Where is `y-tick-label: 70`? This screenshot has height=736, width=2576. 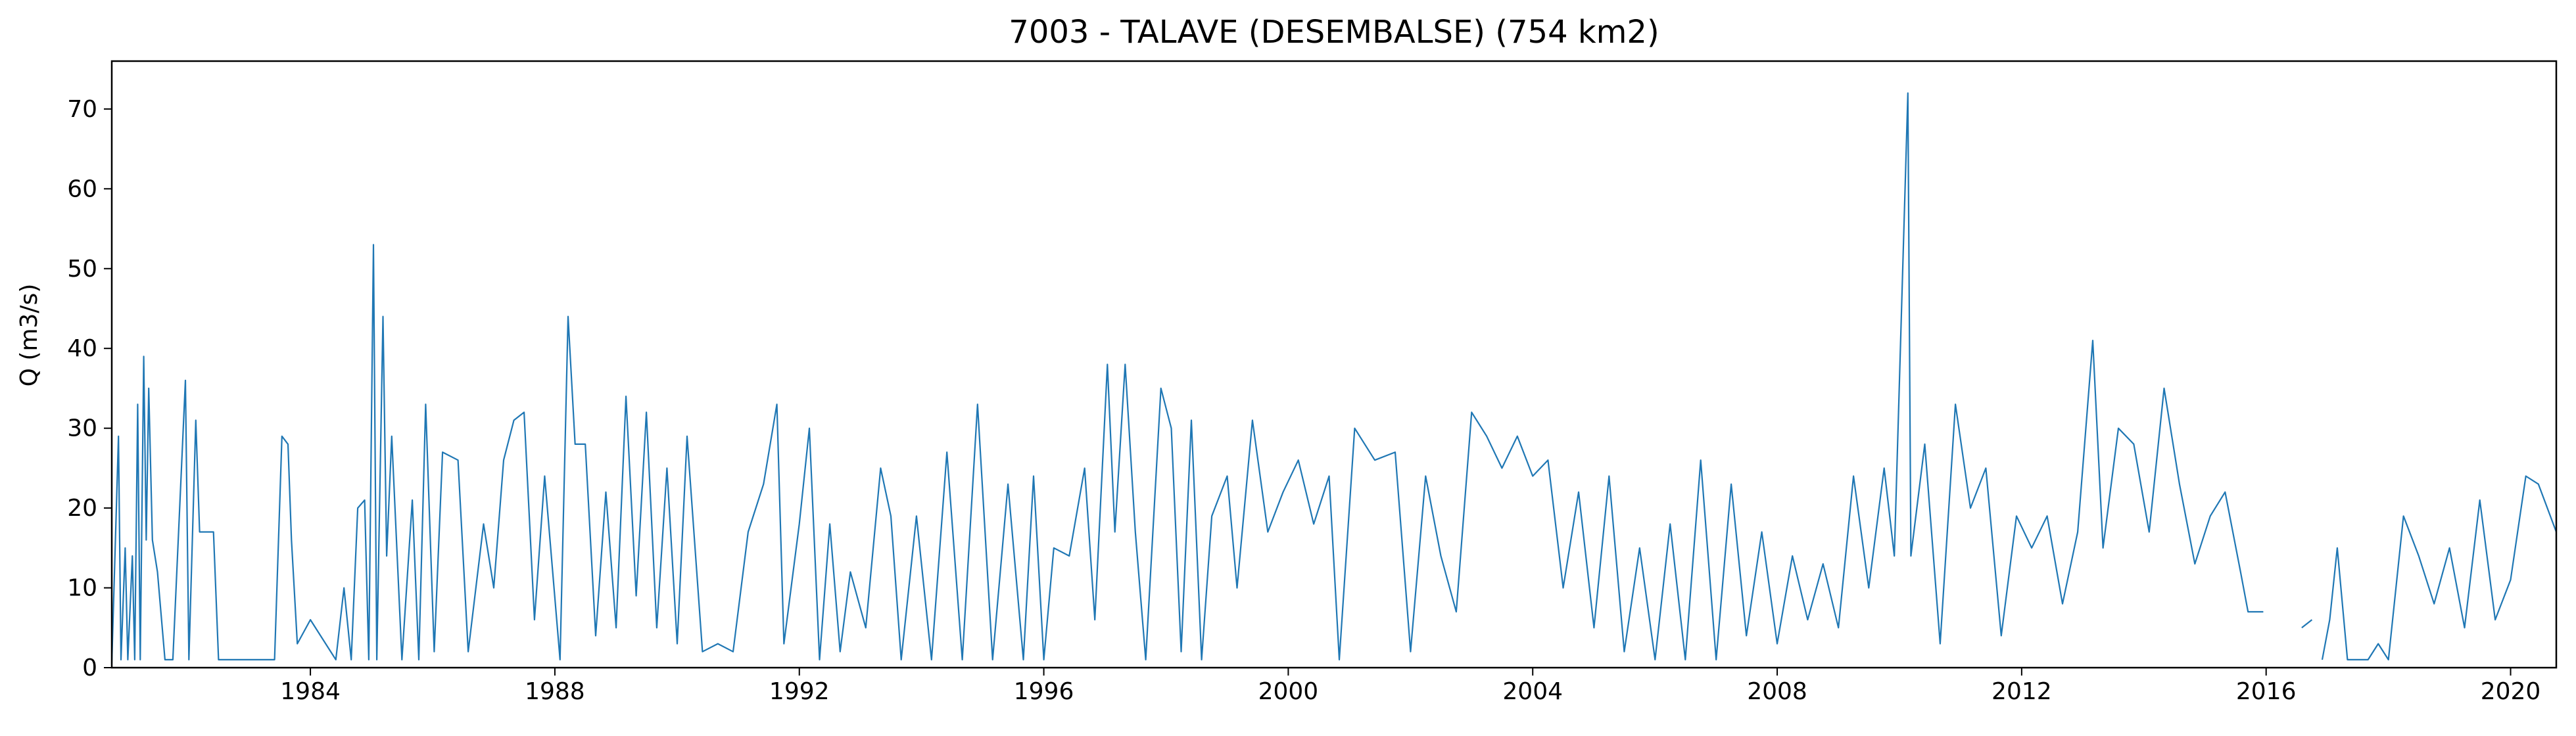
y-tick-label: 70 is located at coordinates (82, 110).